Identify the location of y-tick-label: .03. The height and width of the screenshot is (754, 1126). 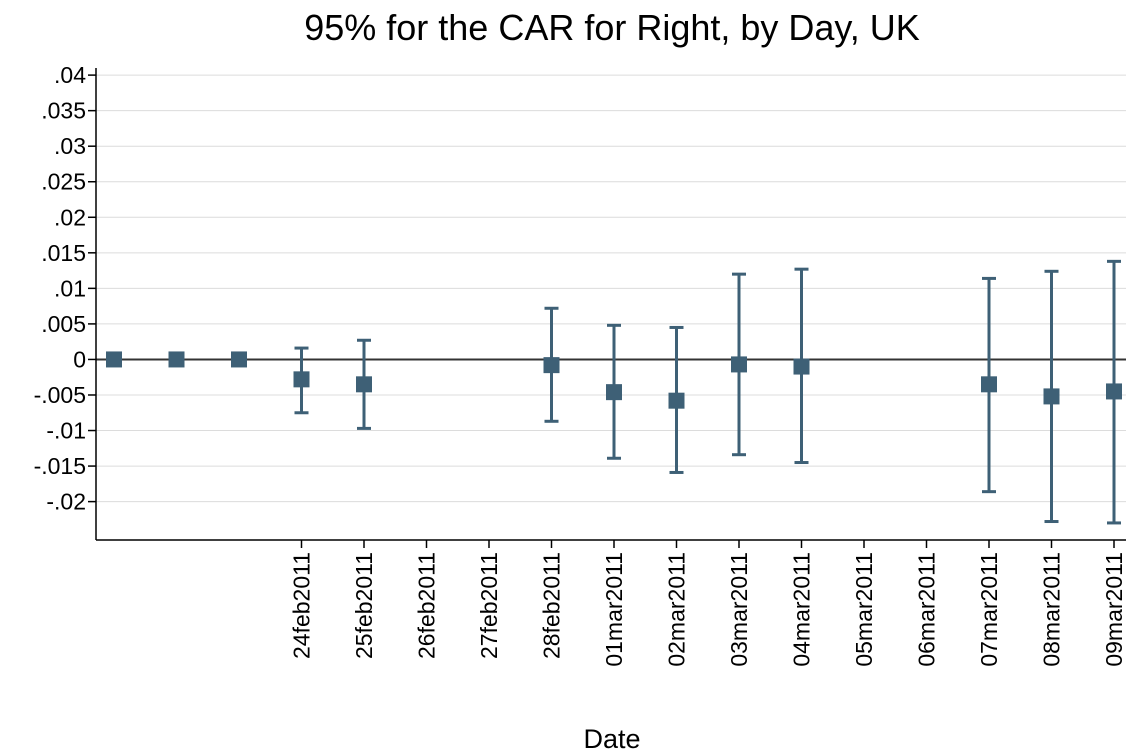
(70, 146).